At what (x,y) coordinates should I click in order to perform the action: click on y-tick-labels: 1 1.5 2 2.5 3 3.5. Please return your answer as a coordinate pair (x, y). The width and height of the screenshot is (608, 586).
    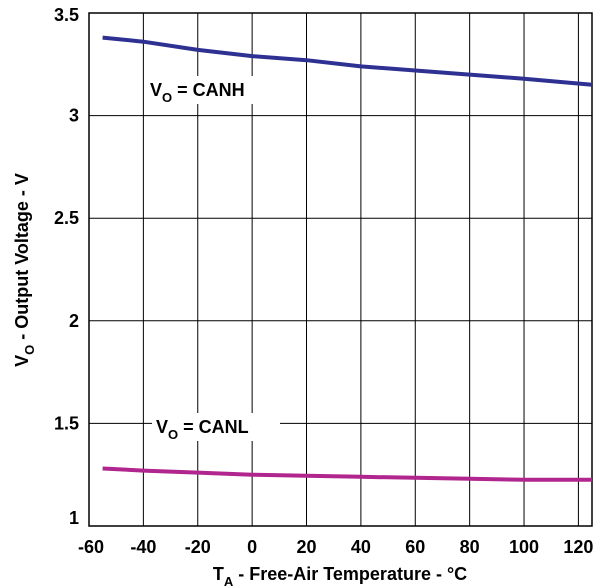
    Looking at the image, I should click on (66, 266).